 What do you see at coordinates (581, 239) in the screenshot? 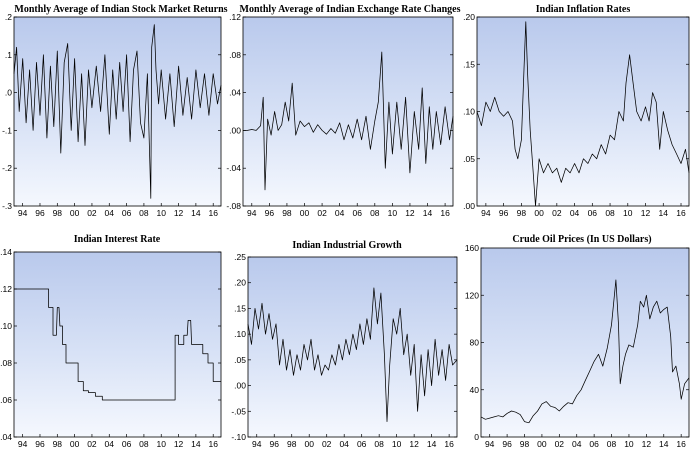
I see `panel-title: Crude Oil Prices (In US Dollars)` at bounding box center [581, 239].